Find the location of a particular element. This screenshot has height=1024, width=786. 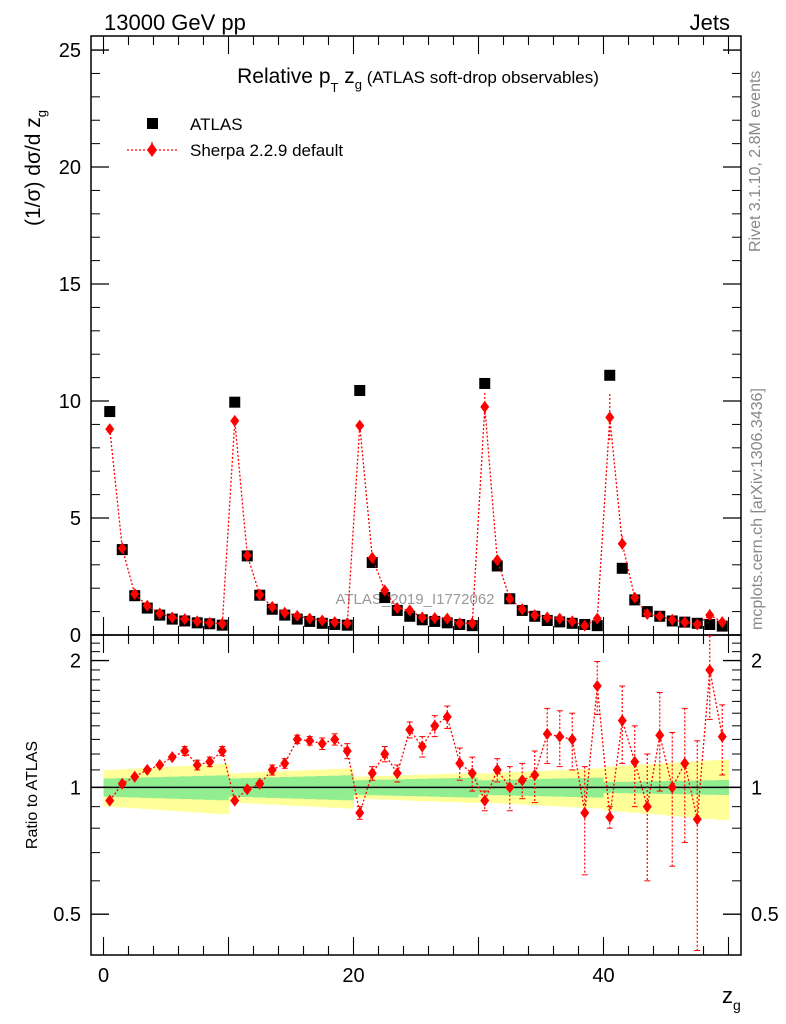

legend-sherpa-marker is located at coordinates (152, 150).